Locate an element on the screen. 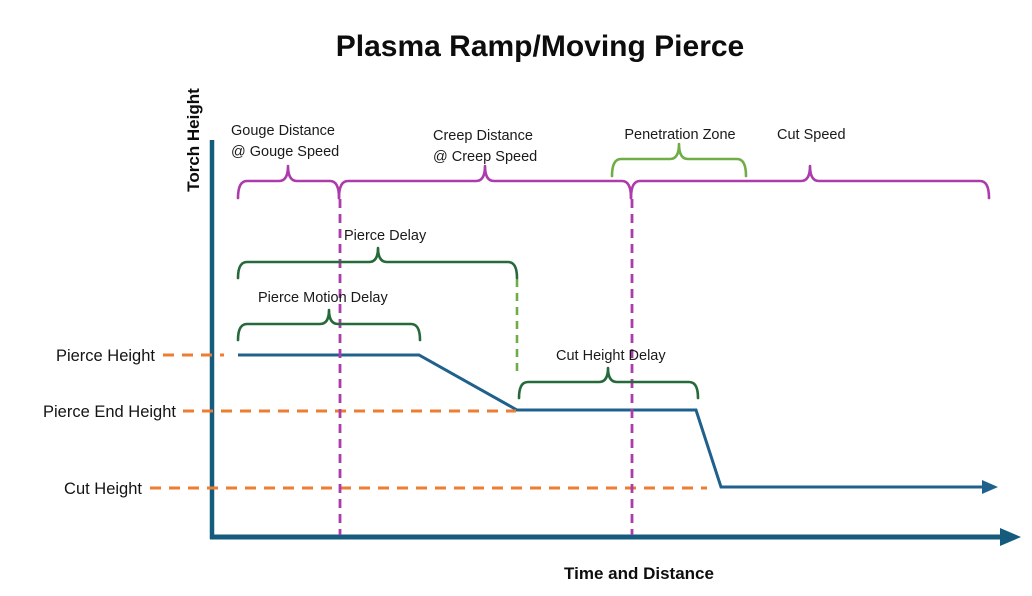 This screenshot has width=1032, height=596. pierce-end-height-label: Pierce End Height is located at coordinates (109, 412).